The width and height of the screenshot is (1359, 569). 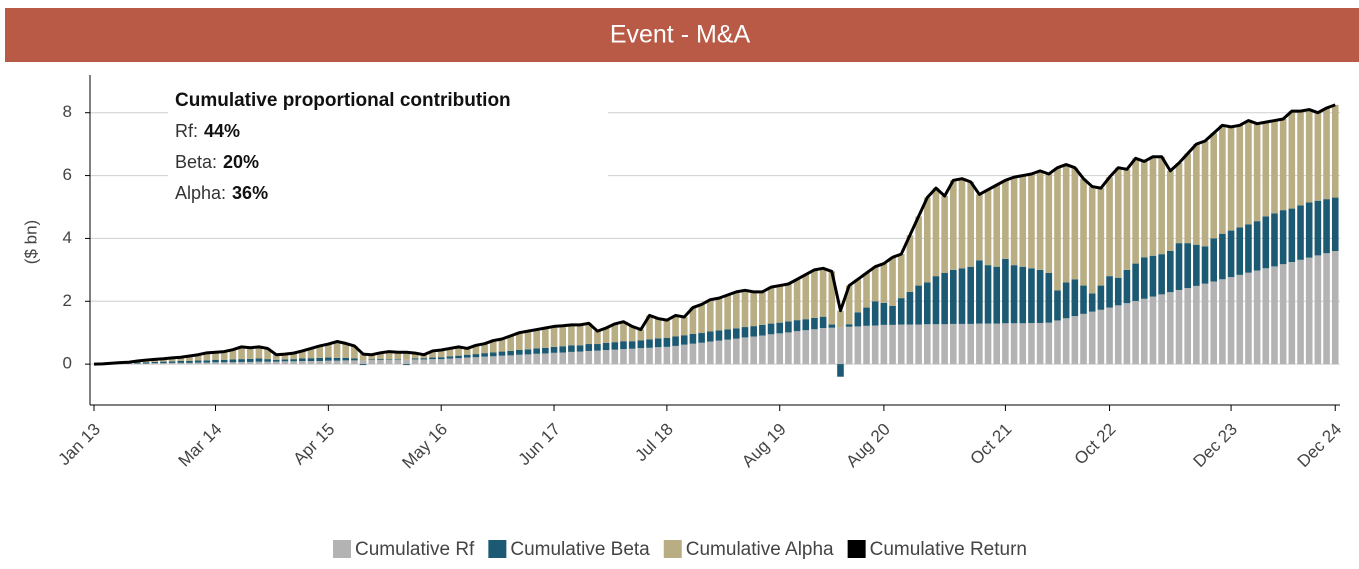 I want to click on legend-label: Cumulative Rf, so click(x=415, y=549).